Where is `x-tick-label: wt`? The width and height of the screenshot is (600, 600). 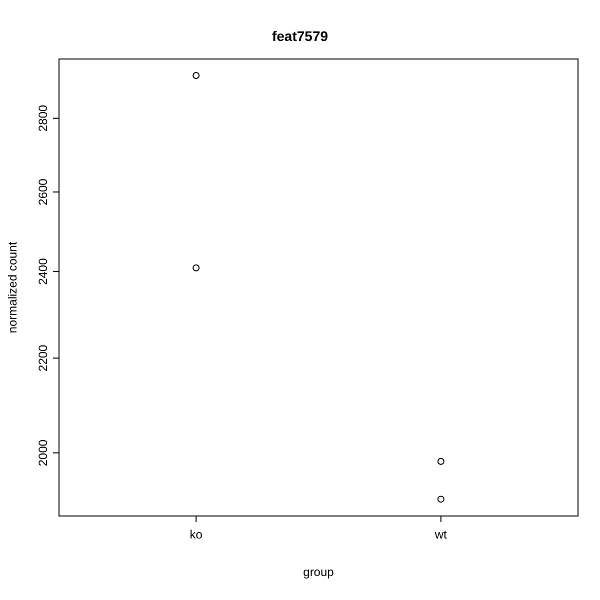
x-tick-label: wt is located at coordinates (441, 535).